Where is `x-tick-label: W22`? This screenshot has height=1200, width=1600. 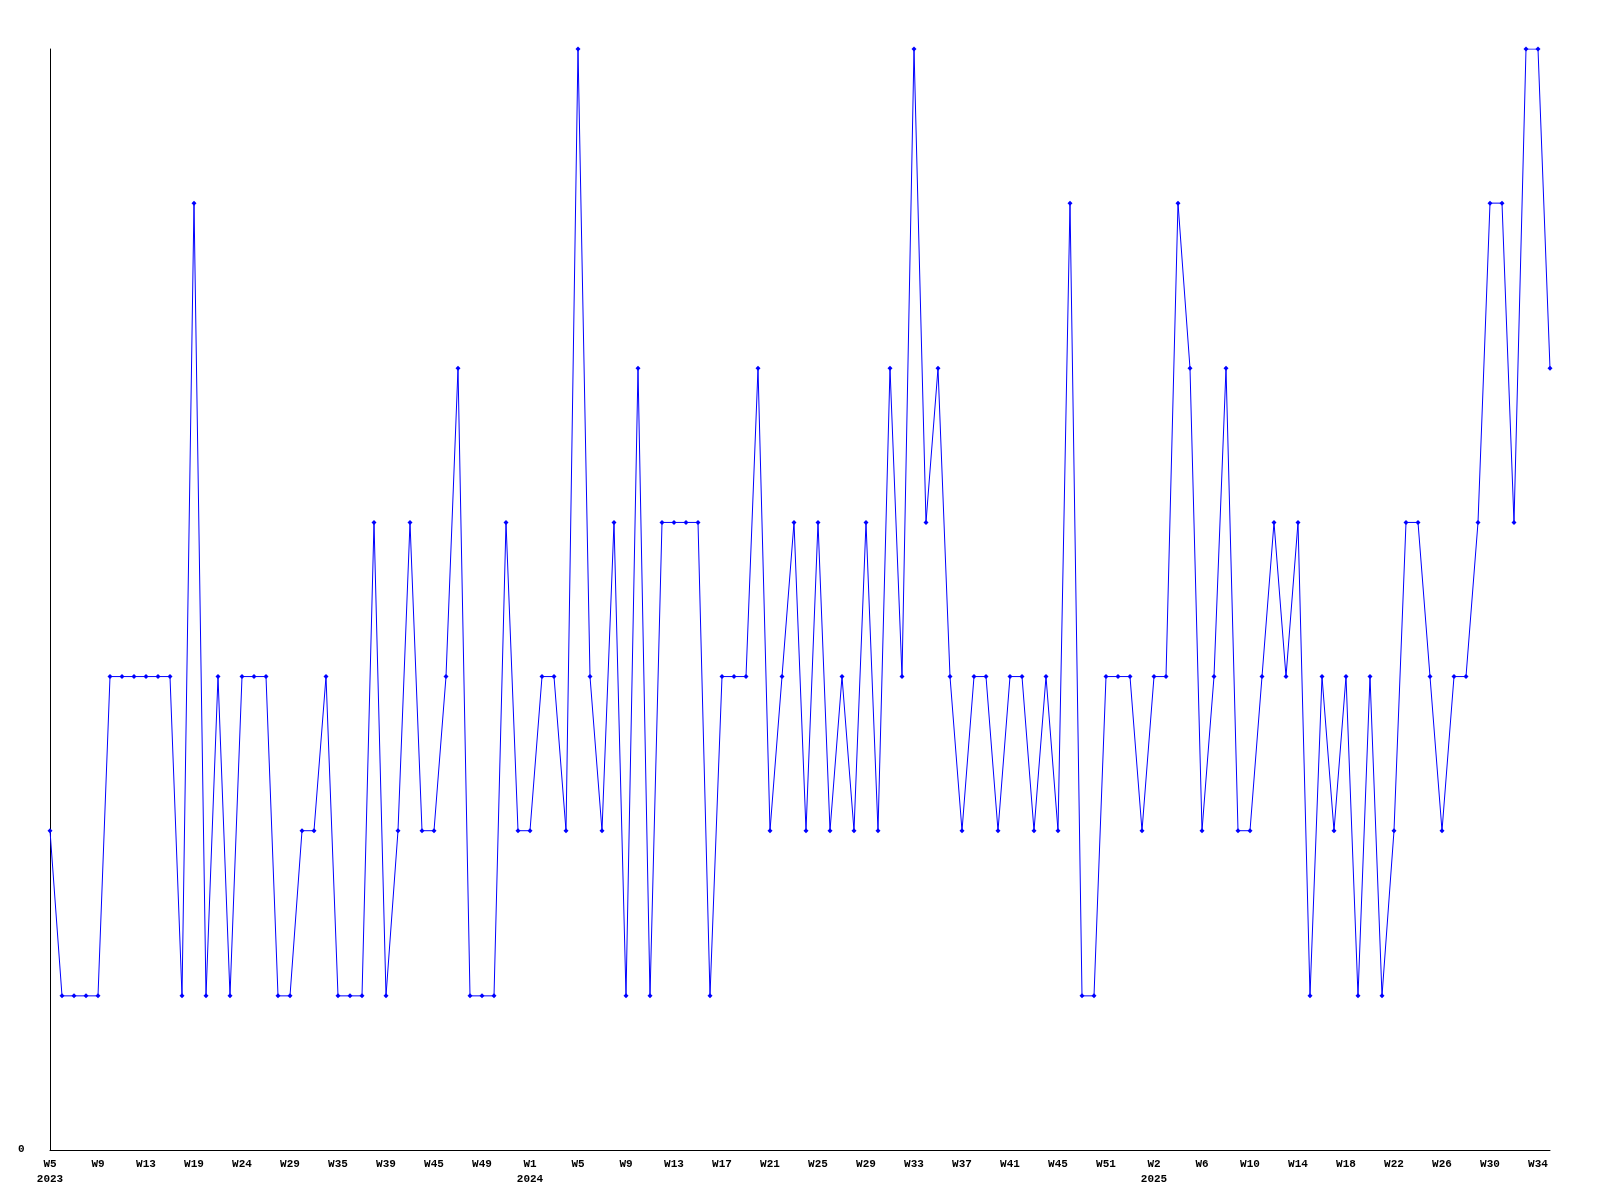 x-tick-label: W22 is located at coordinates (1394, 1163).